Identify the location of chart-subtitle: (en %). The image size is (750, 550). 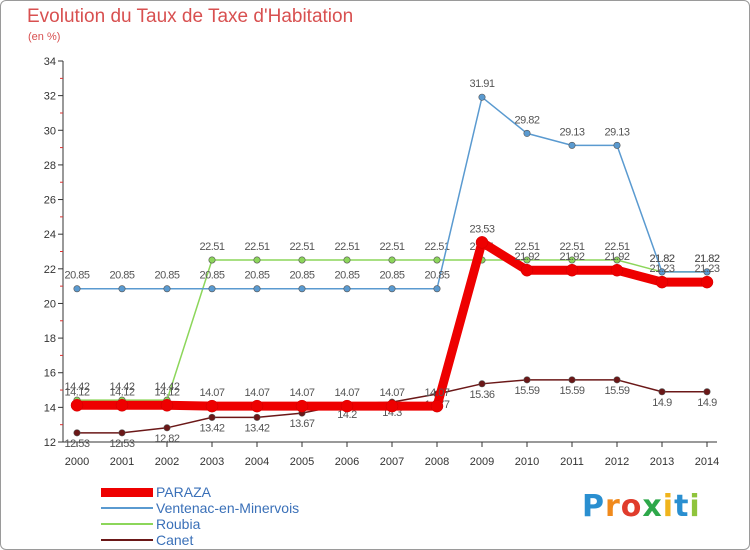
(44, 37).